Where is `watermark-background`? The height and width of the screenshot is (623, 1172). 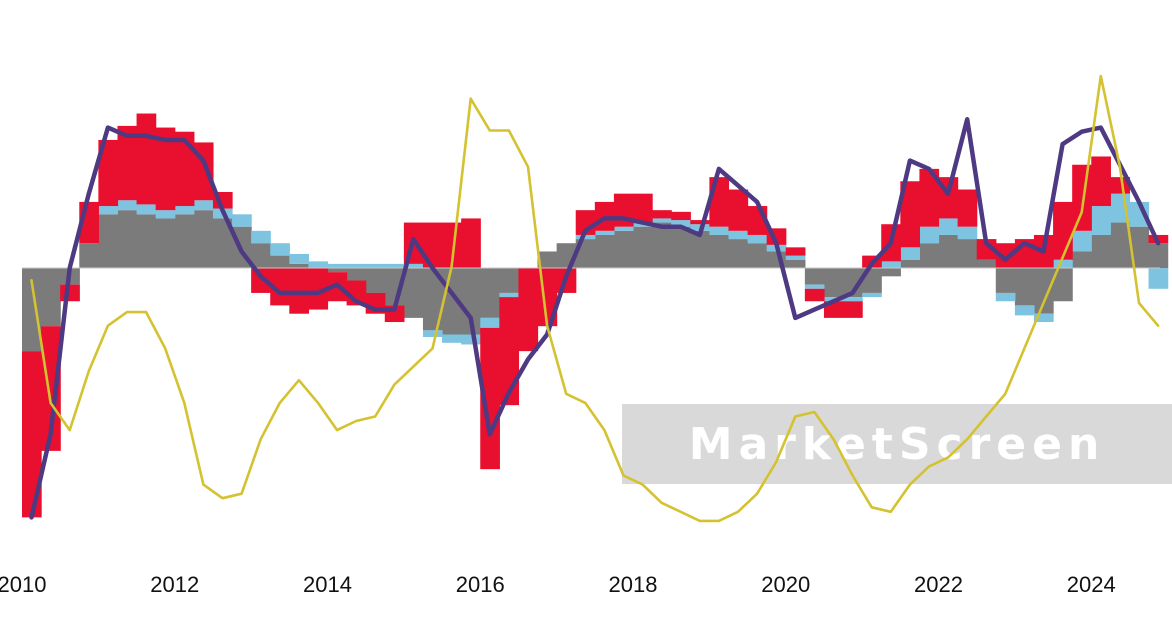 watermark-background is located at coordinates (897, 444).